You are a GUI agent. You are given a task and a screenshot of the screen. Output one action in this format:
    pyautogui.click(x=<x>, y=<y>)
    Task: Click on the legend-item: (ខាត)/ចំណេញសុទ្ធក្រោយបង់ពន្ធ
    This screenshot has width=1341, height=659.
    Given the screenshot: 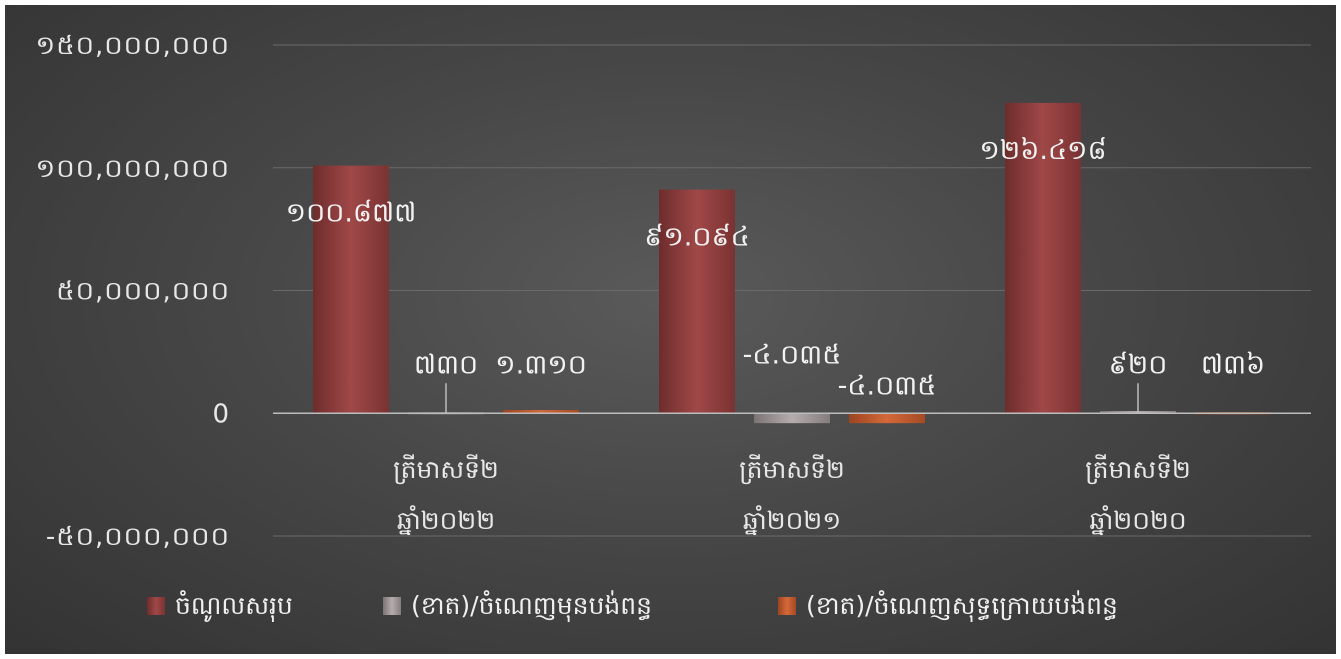 What is the action you would take?
    pyautogui.click(x=948, y=606)
    